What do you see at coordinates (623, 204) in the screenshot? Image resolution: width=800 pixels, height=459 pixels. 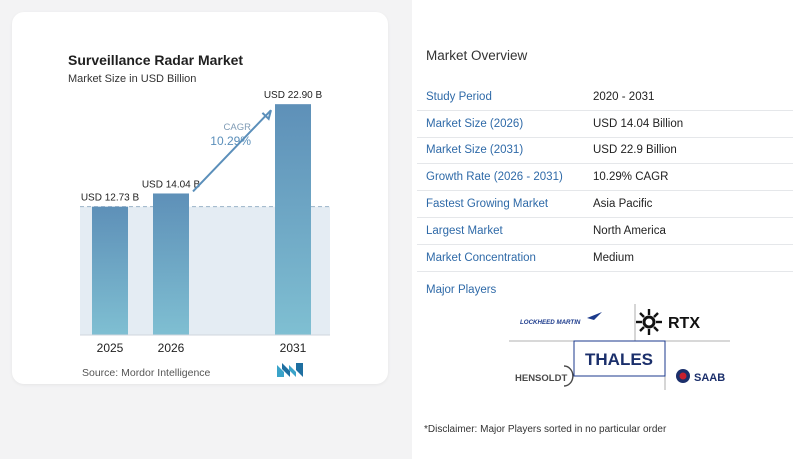 I see `row-value: Asia Pacific` at bounding box center [623, 204].